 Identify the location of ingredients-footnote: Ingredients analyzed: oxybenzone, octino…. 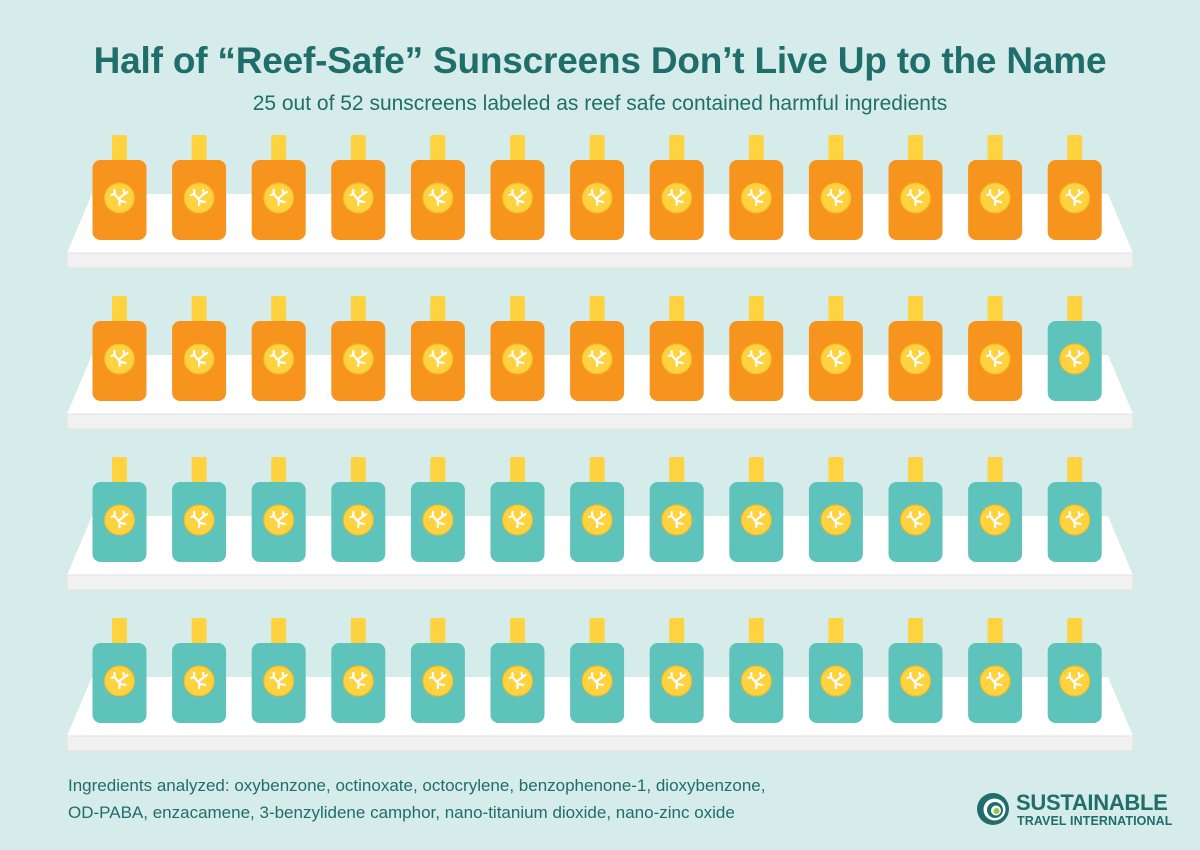
(488, 799).